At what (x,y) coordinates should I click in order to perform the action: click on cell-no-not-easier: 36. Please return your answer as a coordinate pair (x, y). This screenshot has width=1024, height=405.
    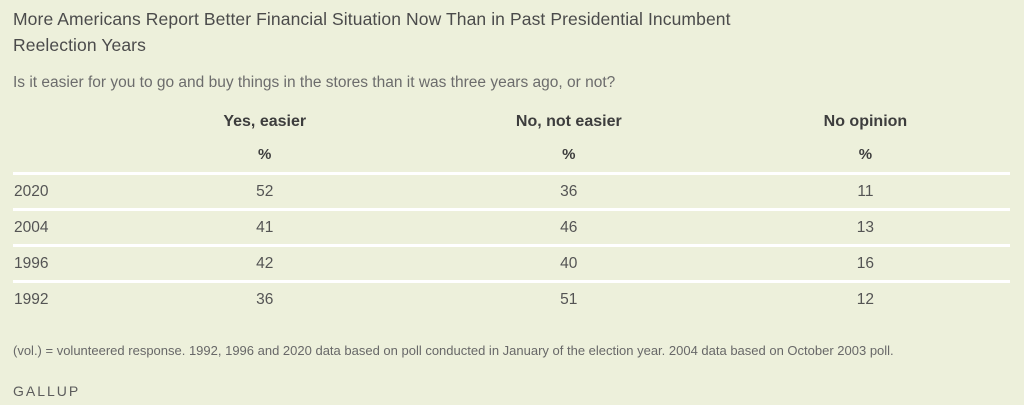
    Looking at the image, I should click on (568, 190).